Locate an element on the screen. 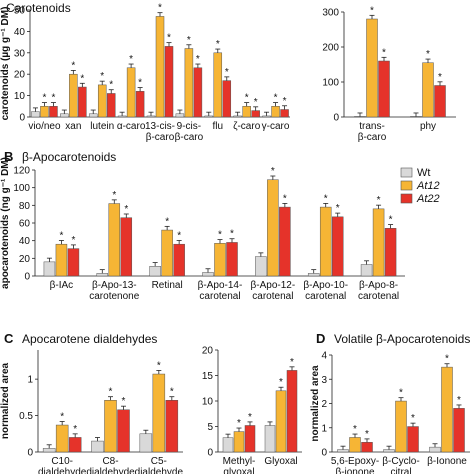  chart-a2: 0 100 200 300 * * trans-β-caro * * phy is located at coordinates (389, 74).